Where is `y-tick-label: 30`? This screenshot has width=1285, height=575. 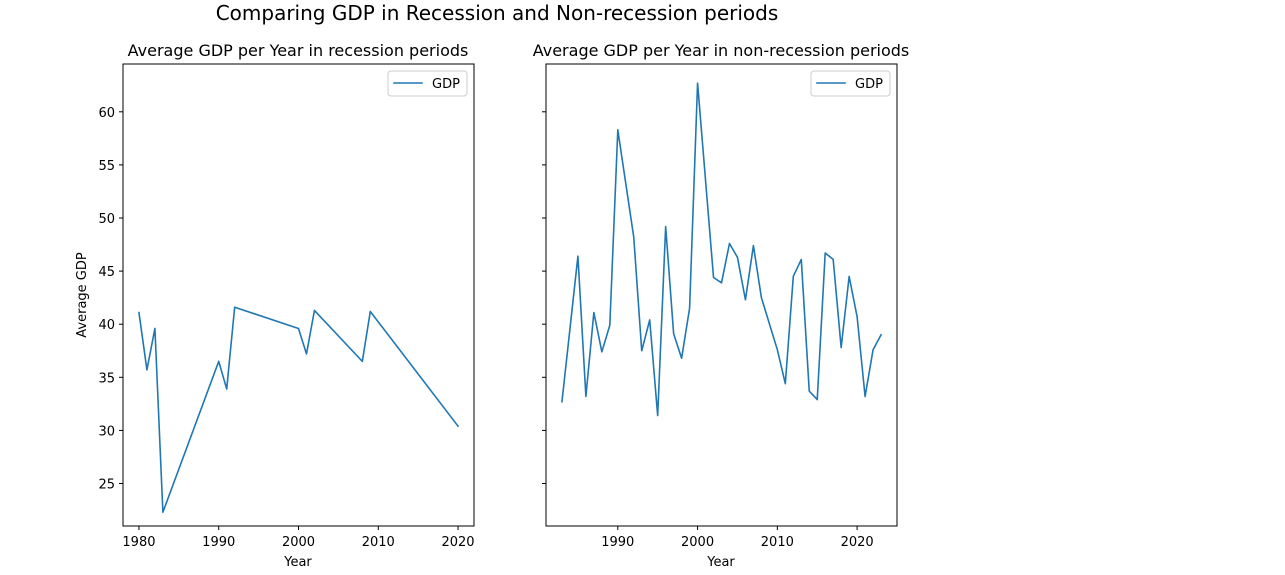
y-tick-label: 30 is located at coordinates (106, 431).